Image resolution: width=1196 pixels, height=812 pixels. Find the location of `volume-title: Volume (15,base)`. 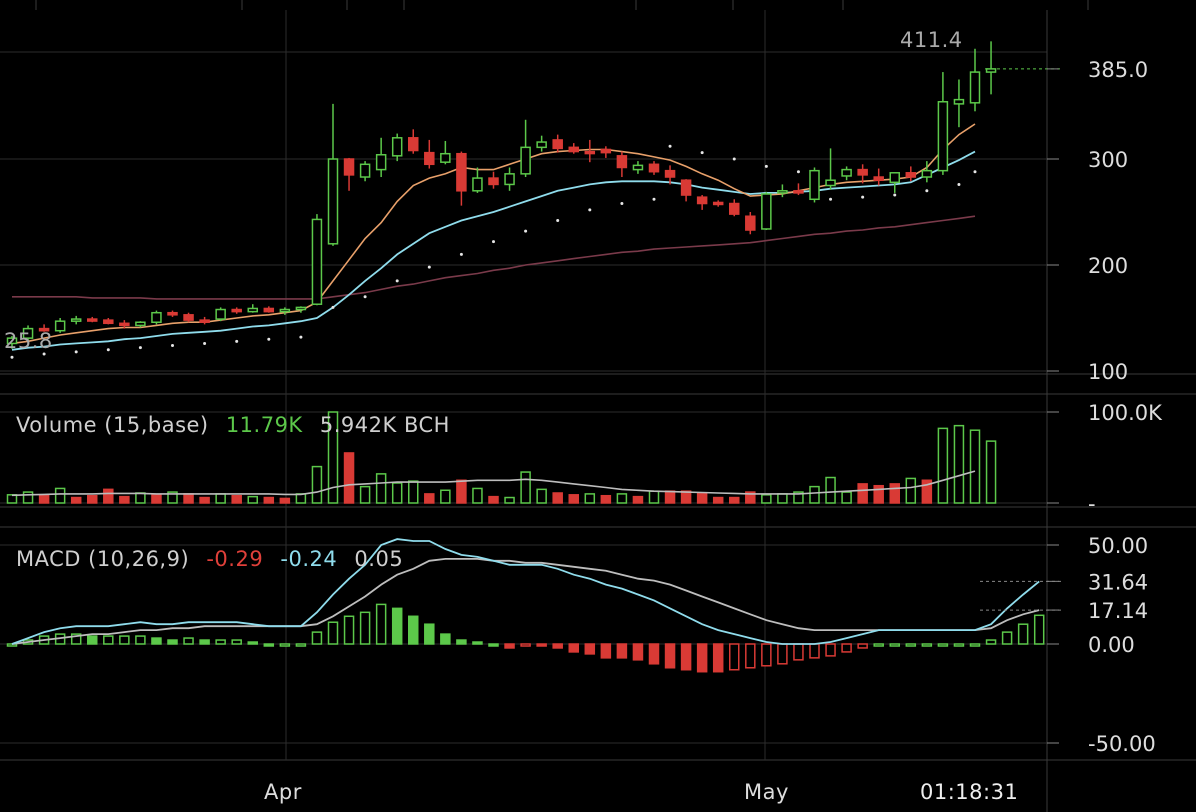

volume-title: Volume (15,base) is located at coordinates (112, 425).